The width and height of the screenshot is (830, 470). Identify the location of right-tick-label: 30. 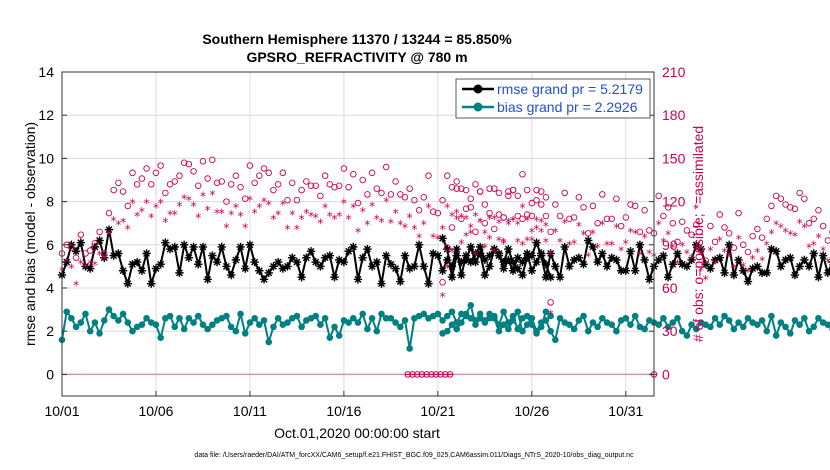
(670, 331).